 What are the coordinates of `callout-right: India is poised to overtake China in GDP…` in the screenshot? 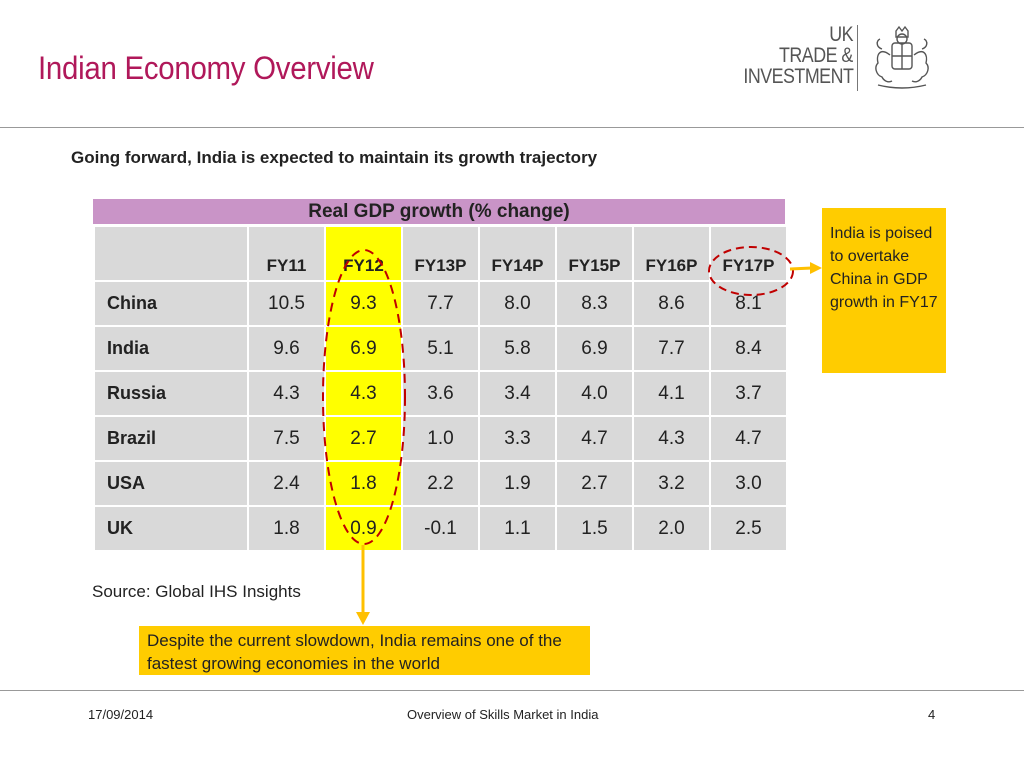 It's located at (884, 290).